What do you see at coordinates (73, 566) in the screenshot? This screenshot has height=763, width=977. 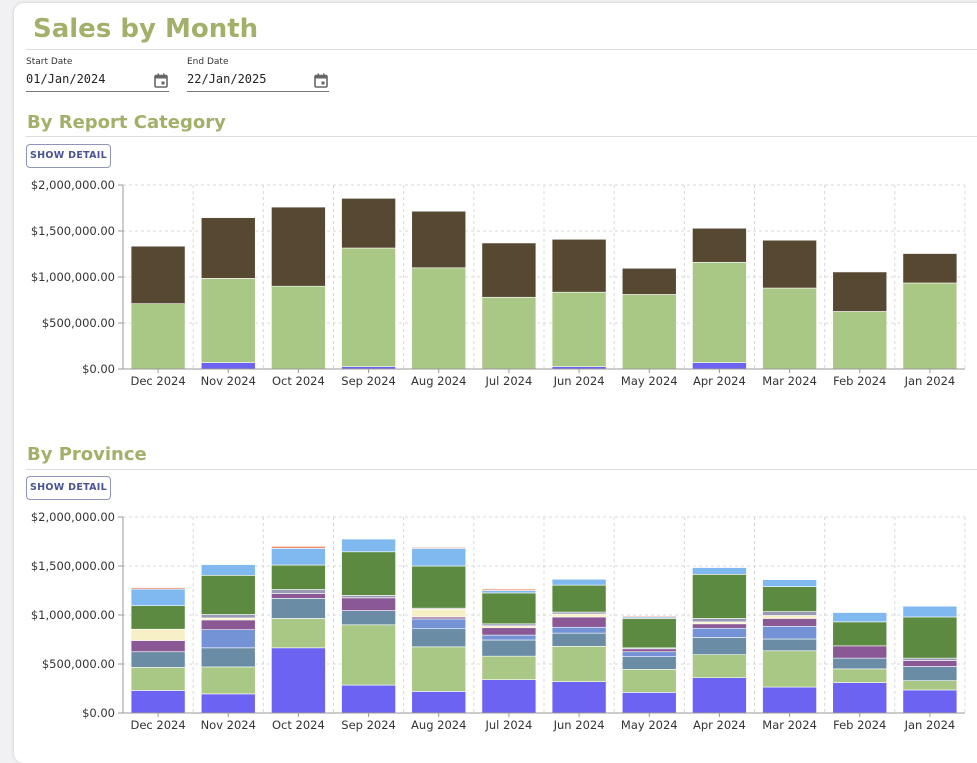 I see `y-tick-label: $1,500,000.00` at bounding box center [73, 566].